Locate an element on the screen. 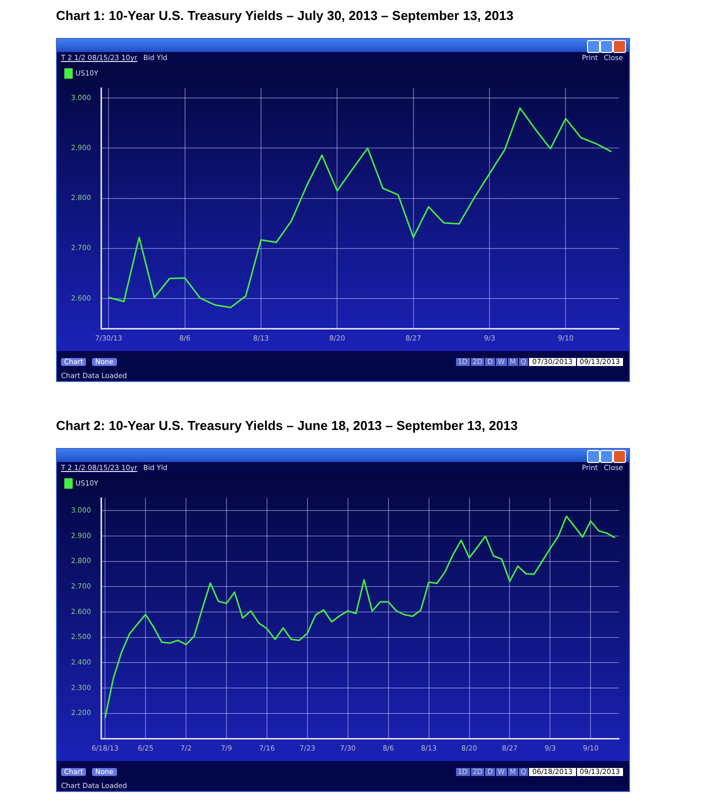  chart-title: Chart 2: 10-Year U.S. Treasury Yields – June 18, 2013 – September 13, 2013 is located at coordinates (287, 425).